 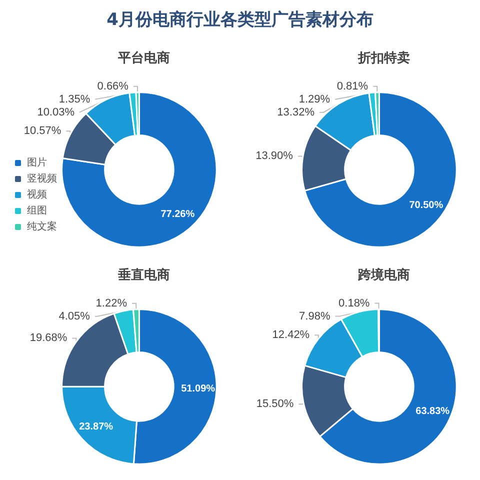 I want to click on data-label: 51.09%, so click(x=198, y=388).